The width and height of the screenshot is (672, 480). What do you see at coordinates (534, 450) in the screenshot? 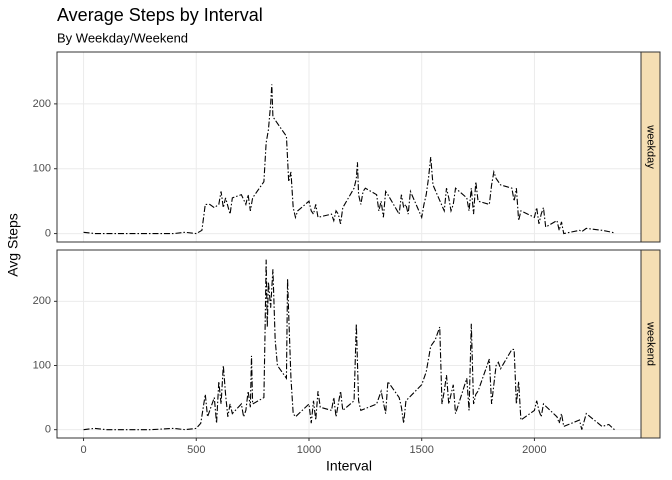
I see `x-tick-label: 2000` at bounding box center [534, 450].